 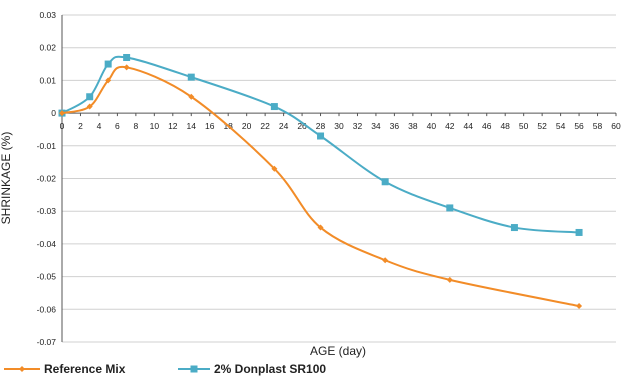 What do you see at coordinates (47, 48) in the screenshot?
I see `y-tick-label: 0.02` at bounding box center [47, 48].